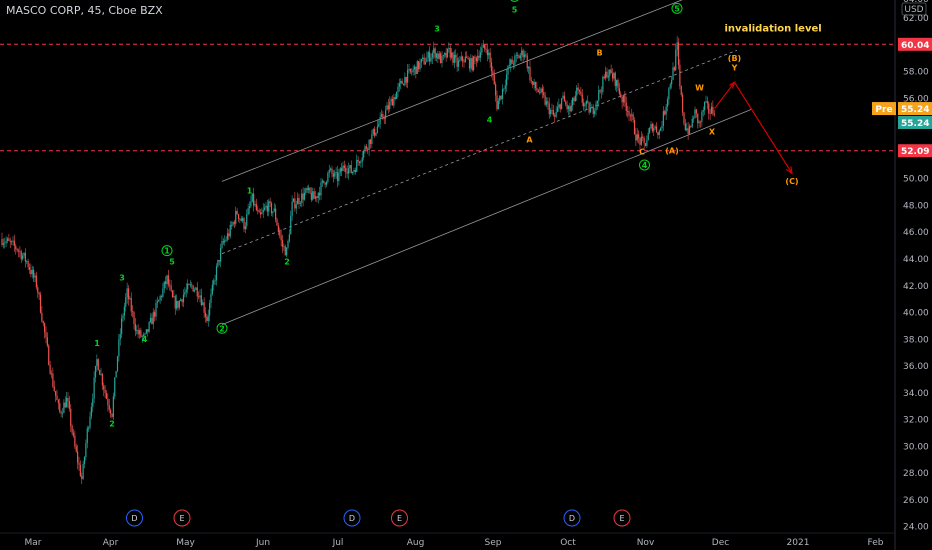 Image resolution: width=932 pixels, height=550 pixels. What do you see at coordinates (916, 340) in the screenshot?
I see `y-tick-label: 38.00` at bounding box center [916, 340].